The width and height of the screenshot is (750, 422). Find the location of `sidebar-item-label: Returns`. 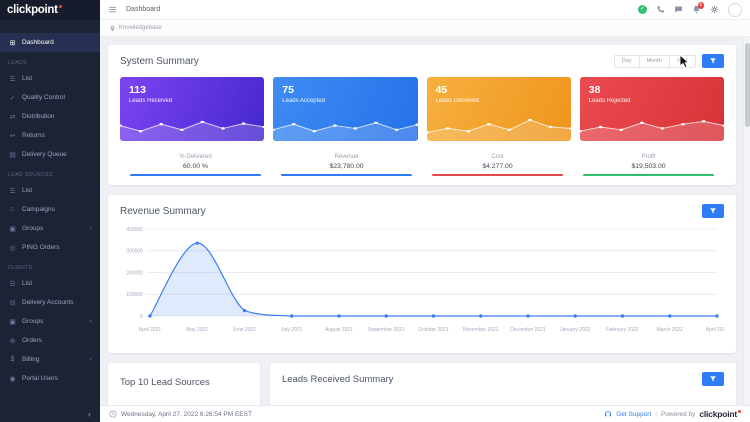

sidebar-item-label: Returns is located at coordinates (33, 135).